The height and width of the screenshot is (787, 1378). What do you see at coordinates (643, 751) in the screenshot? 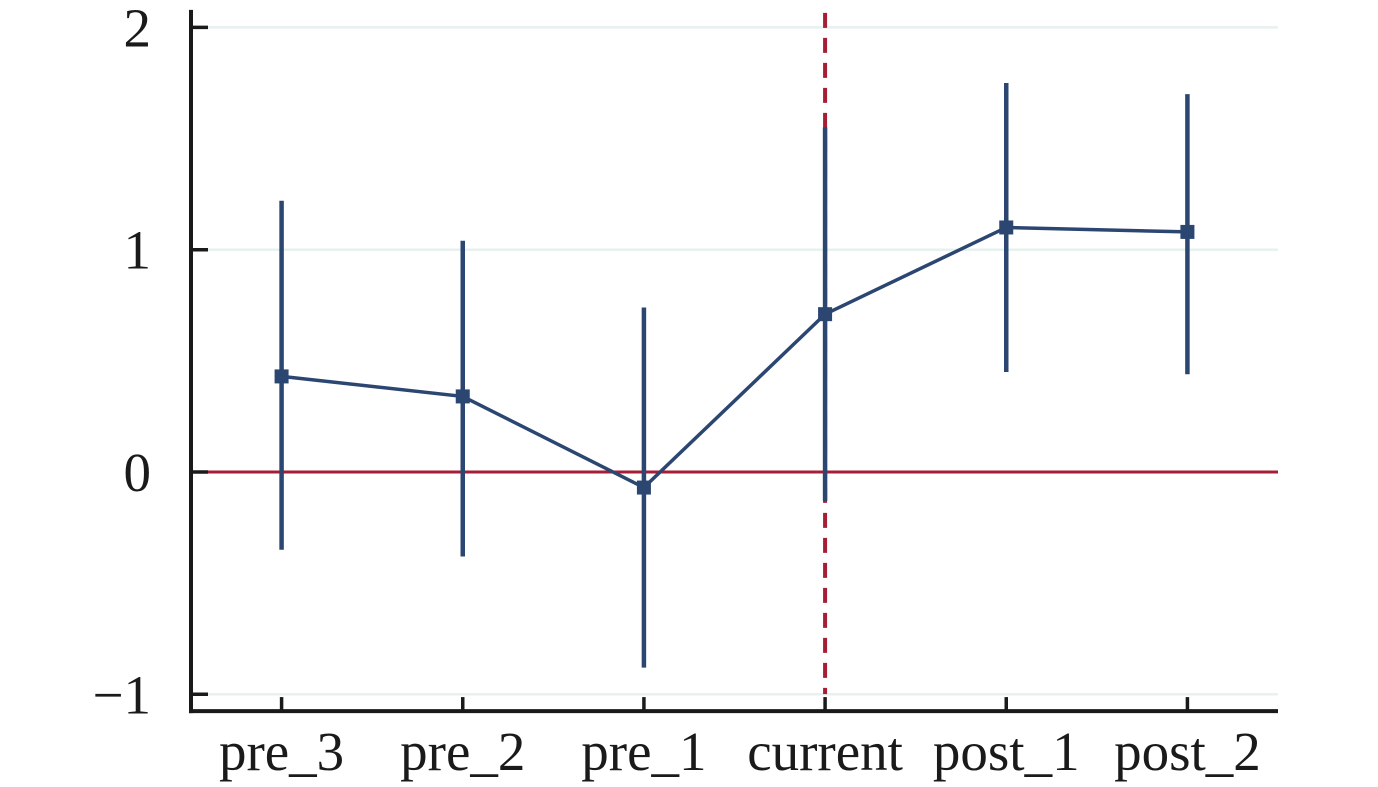
I see `x-tick-label: pre_1` at bounding box center [643, 751].